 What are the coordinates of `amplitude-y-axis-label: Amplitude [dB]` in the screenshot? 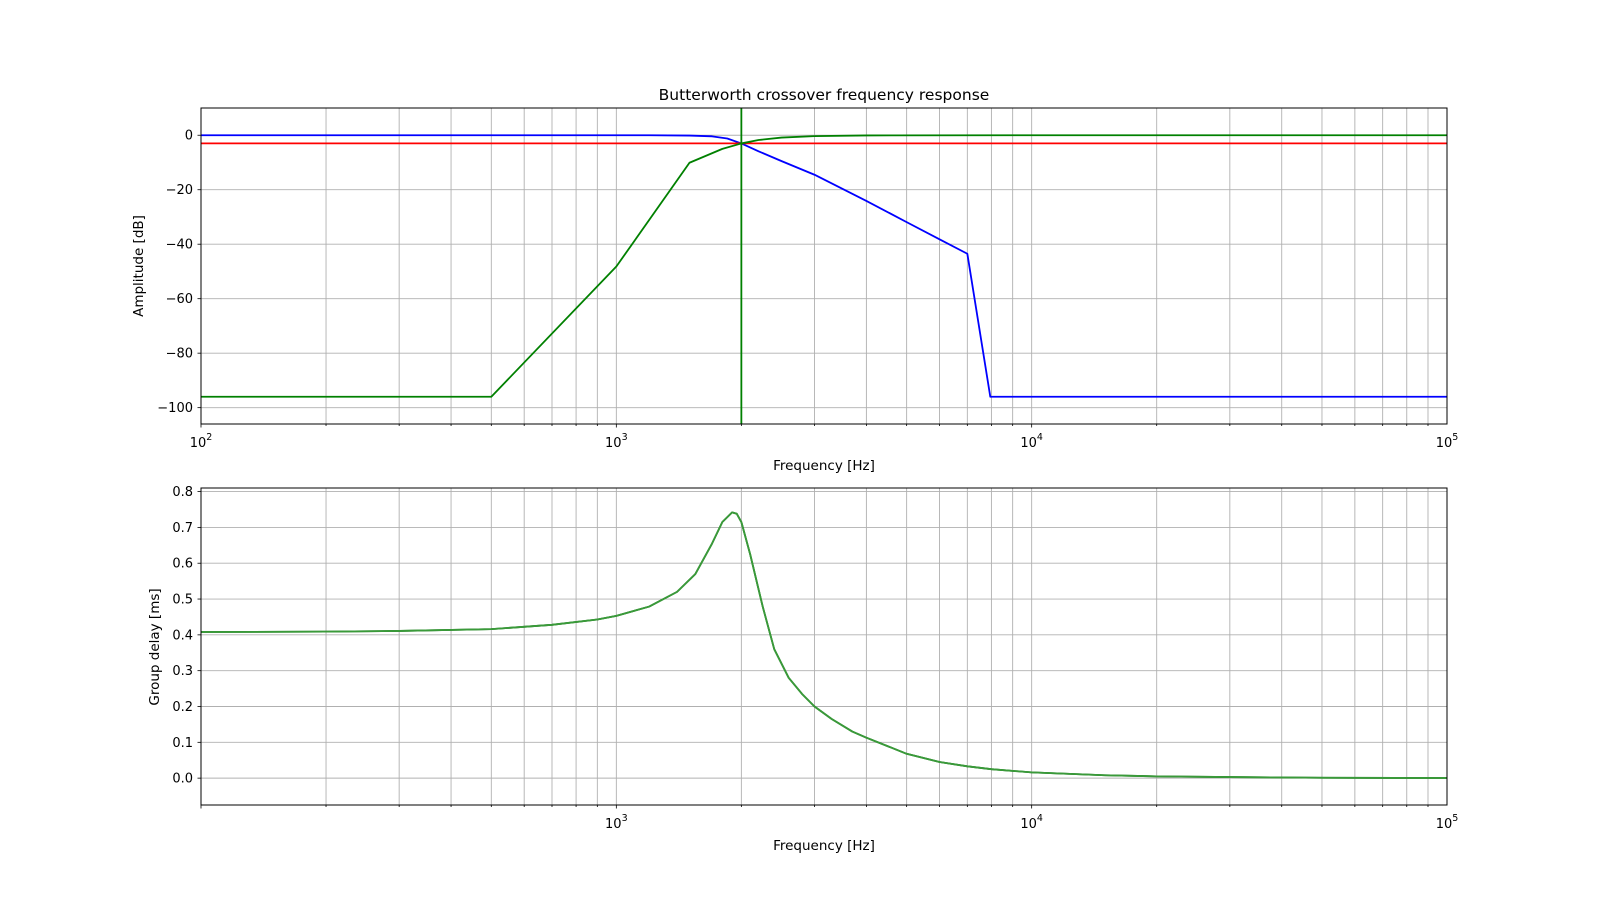 It's located at (139, 266).